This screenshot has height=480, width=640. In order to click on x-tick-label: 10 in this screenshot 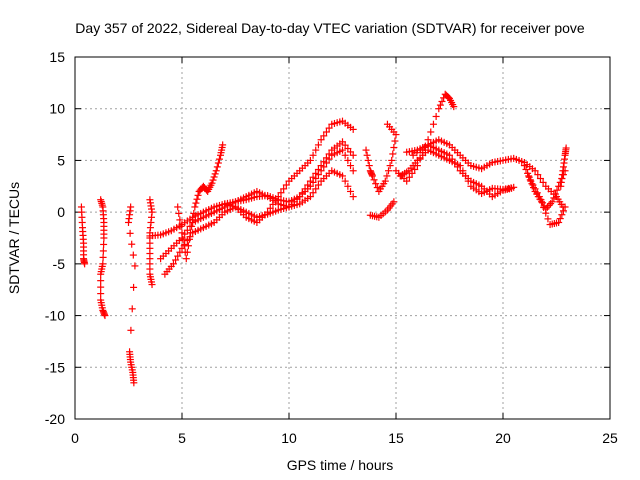, I will do `click(289, 438)`.